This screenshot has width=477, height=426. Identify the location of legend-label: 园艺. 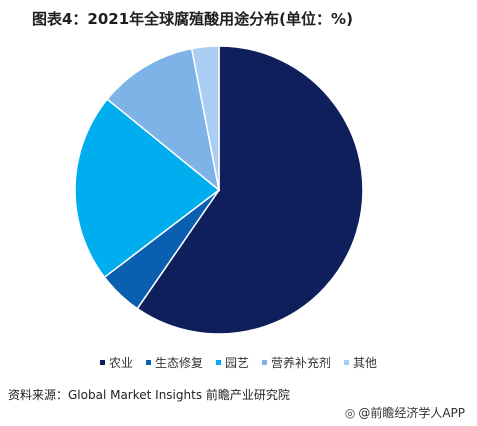
(236, 363).